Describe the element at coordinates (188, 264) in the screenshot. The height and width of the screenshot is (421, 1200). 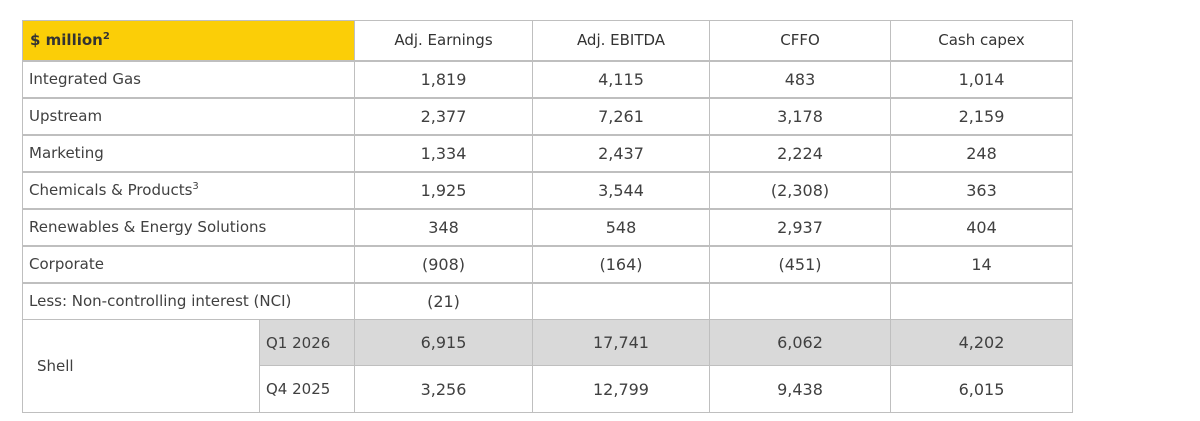
I see `row-label: Corporate` at that location.